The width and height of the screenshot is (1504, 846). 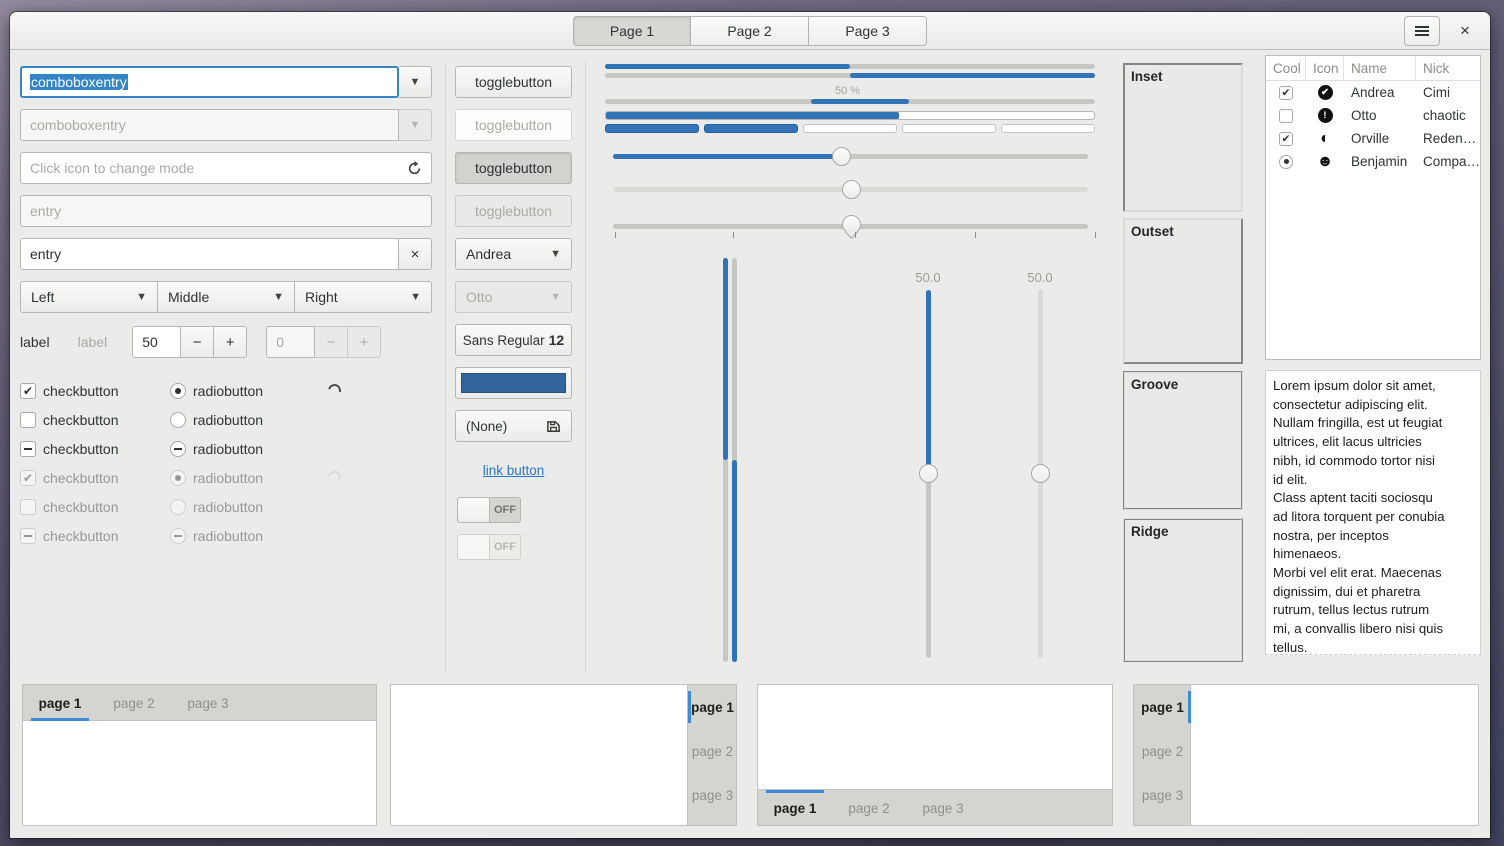 I want to click on radio-indeterminate-disabled-icon, so click(x=178, y=535).